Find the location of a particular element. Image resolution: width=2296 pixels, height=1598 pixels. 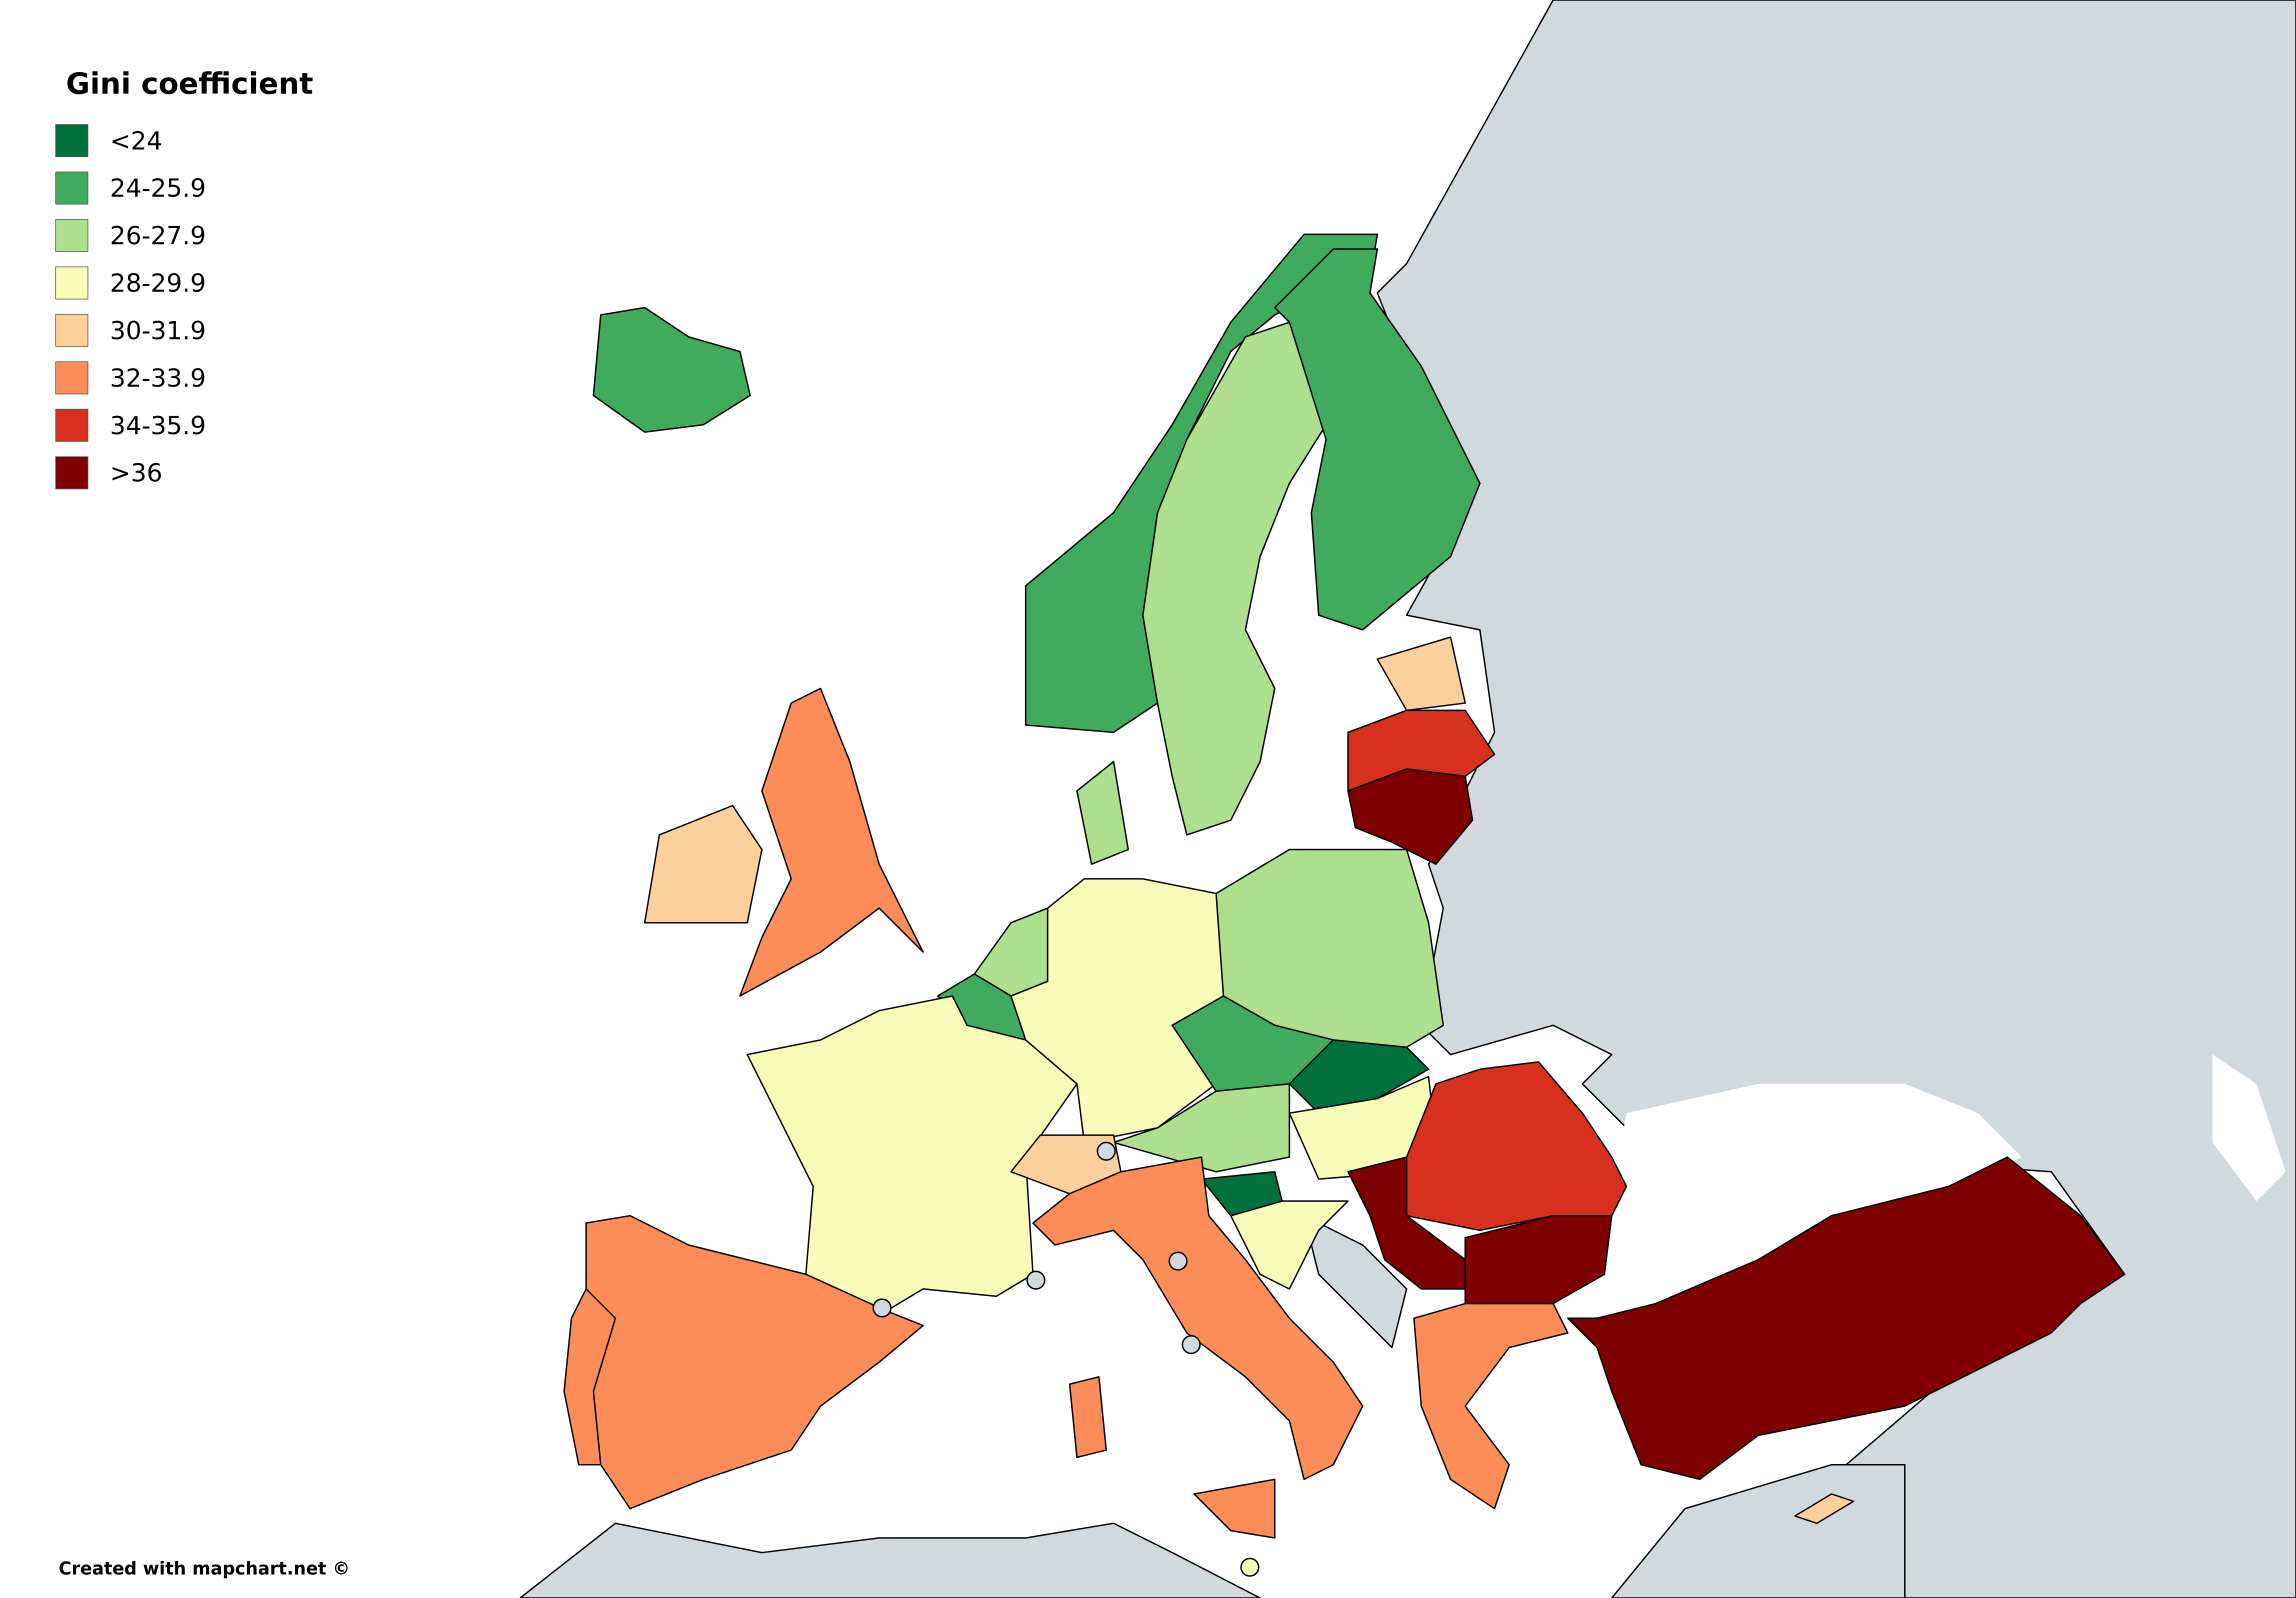

legend-label: >36 is located at coordinates (136, 473).